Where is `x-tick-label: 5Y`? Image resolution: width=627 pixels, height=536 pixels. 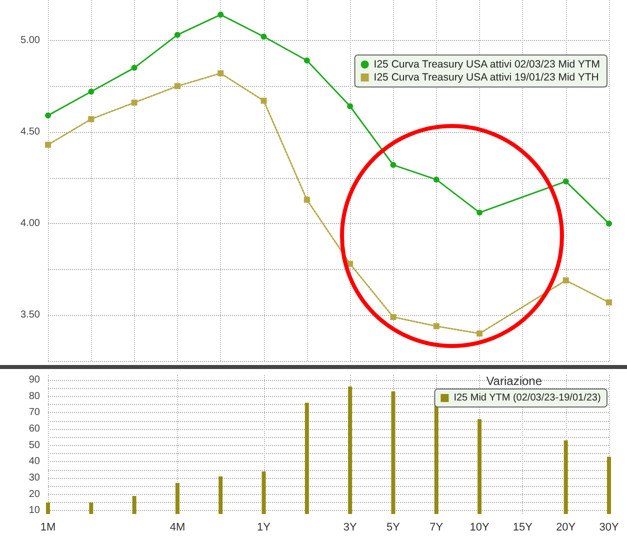
x-tick-label: 5Y is located at coordinates (393, 528).